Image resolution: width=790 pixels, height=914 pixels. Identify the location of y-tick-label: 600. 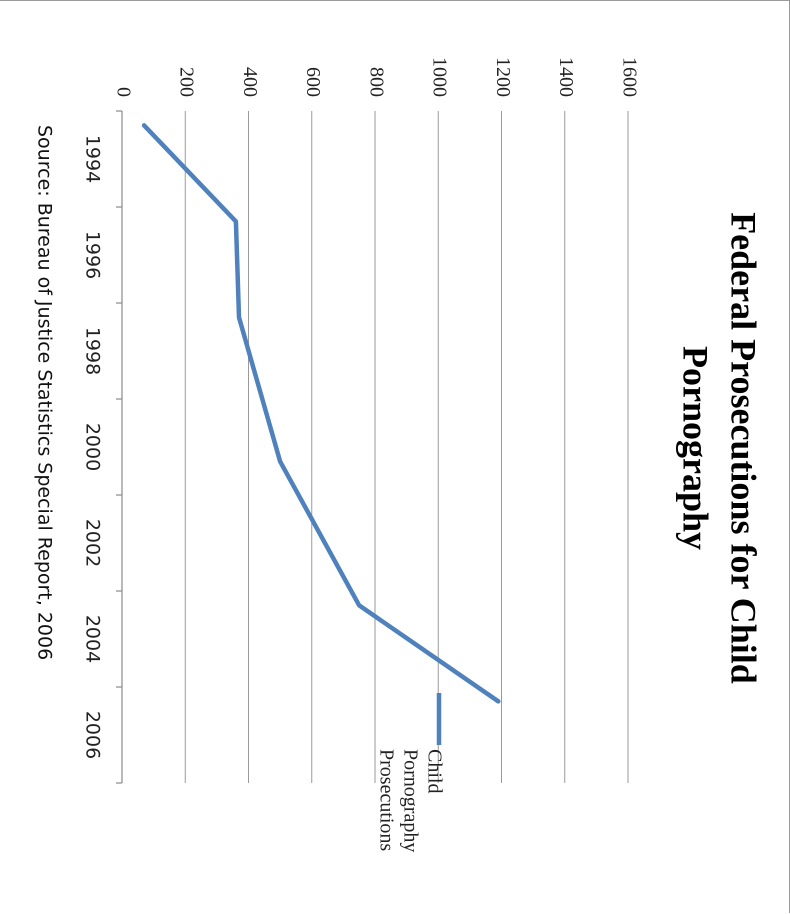
(313, 82).